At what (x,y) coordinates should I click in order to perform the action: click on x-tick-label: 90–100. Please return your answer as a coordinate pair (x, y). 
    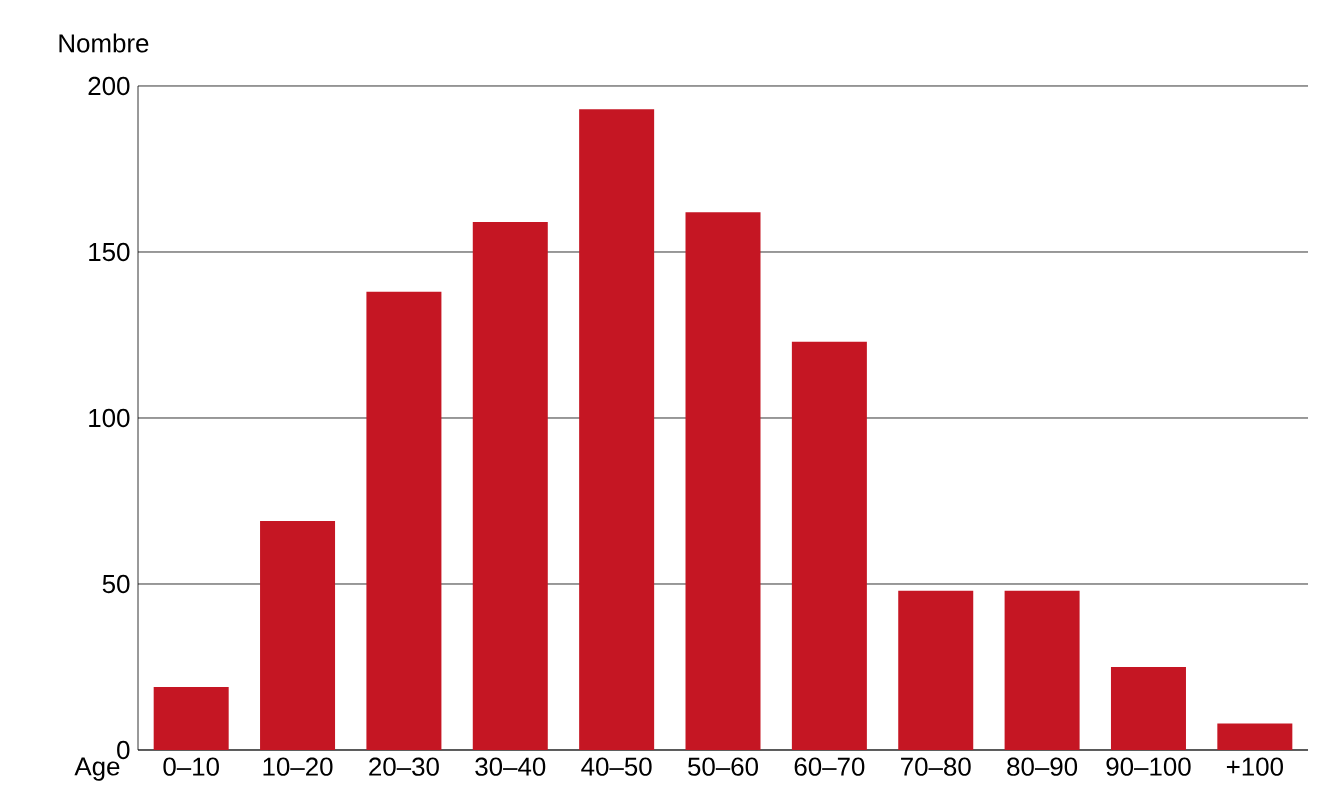
    Looking at the image, I should click on (1148, 766).